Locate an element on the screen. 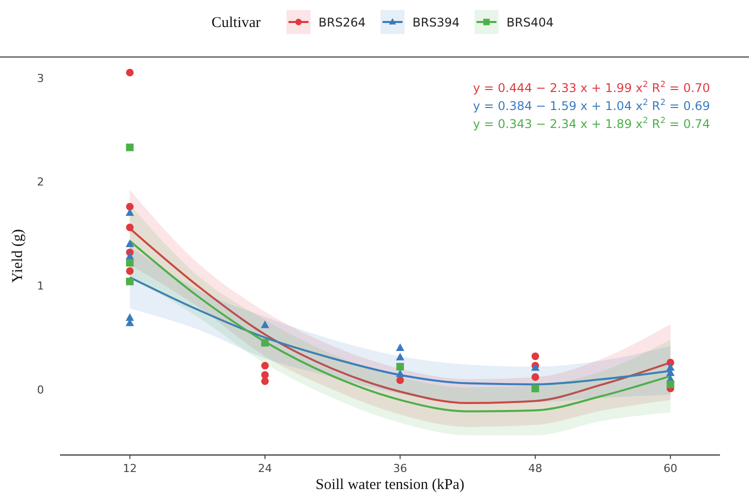 The height and width of the screenshot is (493, 749). y-axis-title: Yield (g) is located at coordinates (18, 256).